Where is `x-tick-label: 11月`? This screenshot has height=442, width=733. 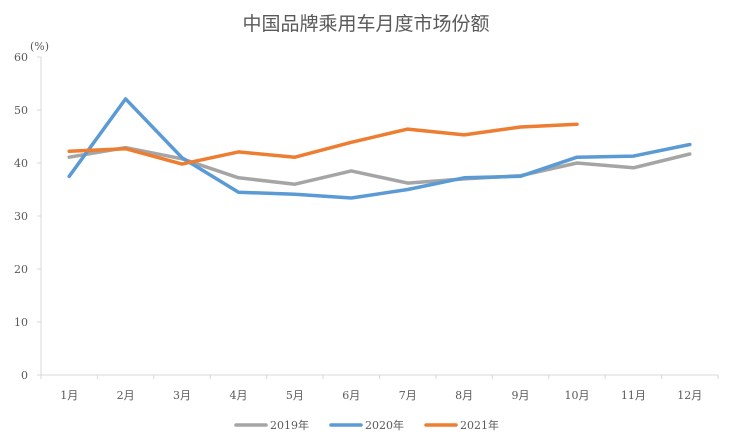
x-tick-label: 11月 is located at coordinates (633, 395).